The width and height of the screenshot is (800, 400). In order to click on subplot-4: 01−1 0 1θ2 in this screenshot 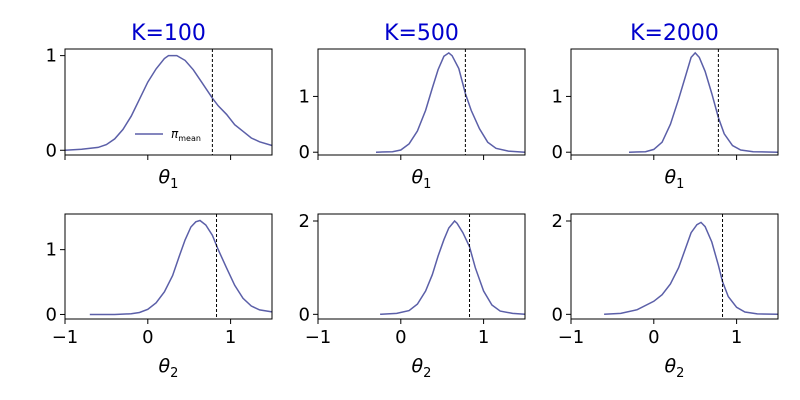, I will do `click(159, 297)`.